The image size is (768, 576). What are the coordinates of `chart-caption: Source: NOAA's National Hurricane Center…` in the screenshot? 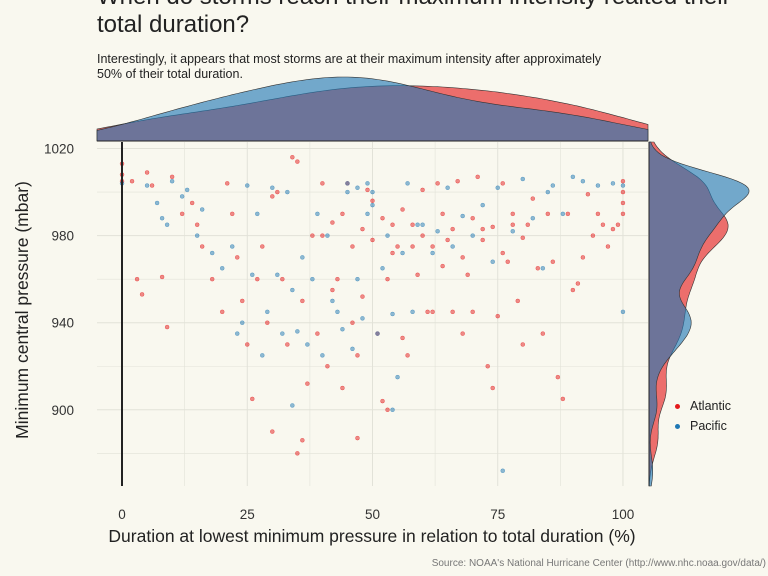 It's located at (598, 563).